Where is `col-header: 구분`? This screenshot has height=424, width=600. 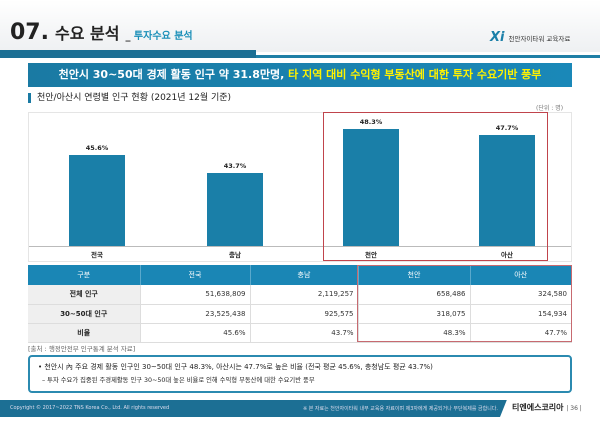
col-header: 구분 is located at coordinates (84, 275).